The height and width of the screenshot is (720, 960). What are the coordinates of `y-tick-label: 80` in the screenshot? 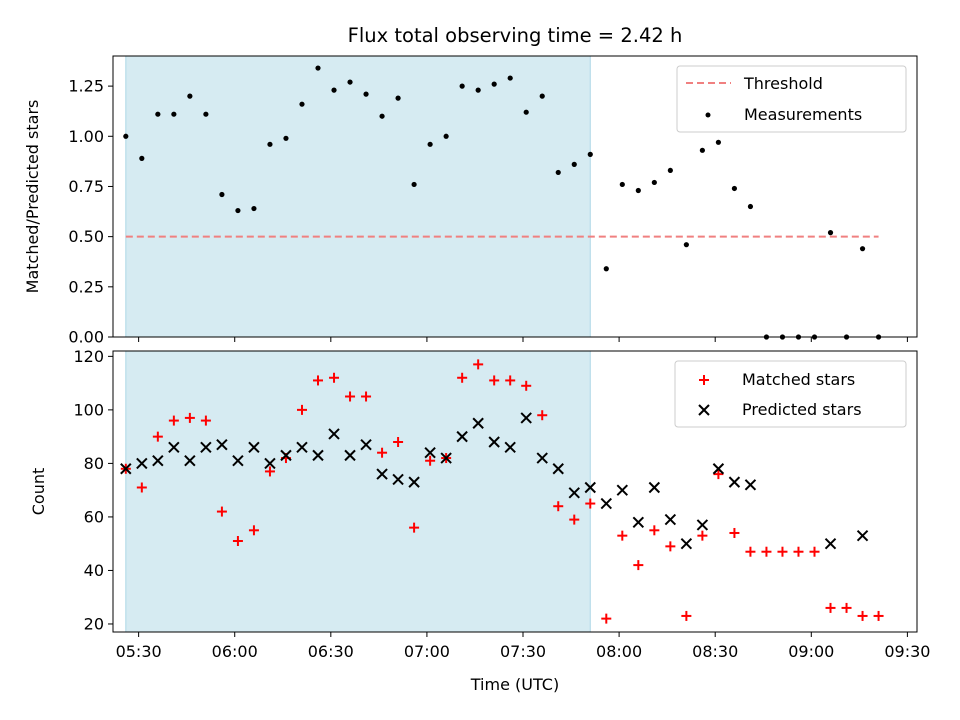 It's located at (94, 463).